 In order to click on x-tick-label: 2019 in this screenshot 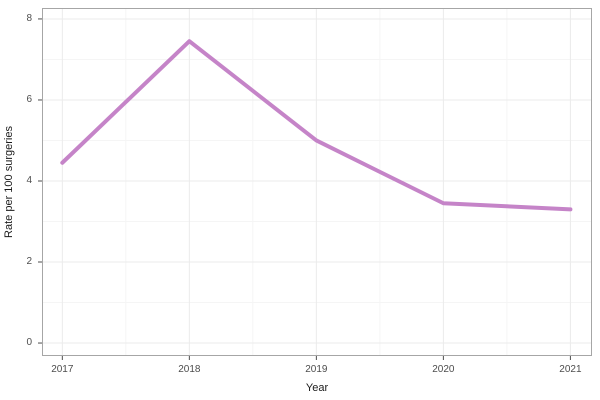, I will do `click(316, 369)`.